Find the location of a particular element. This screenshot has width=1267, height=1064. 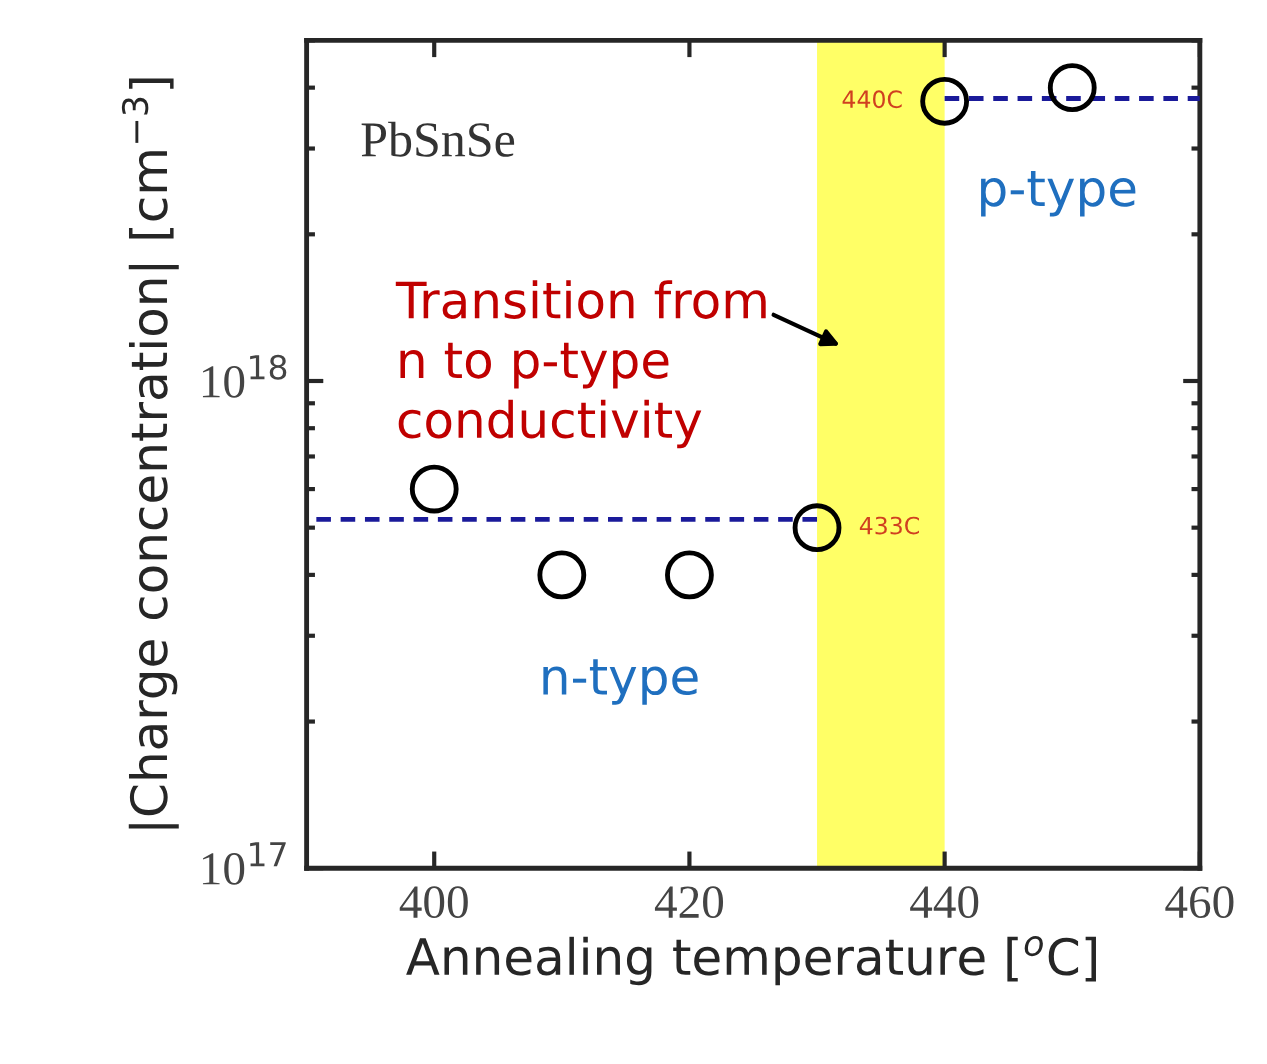

x-axis-title: Annealing temperature [$^{o}$C] is located at coordinates (751, 961).